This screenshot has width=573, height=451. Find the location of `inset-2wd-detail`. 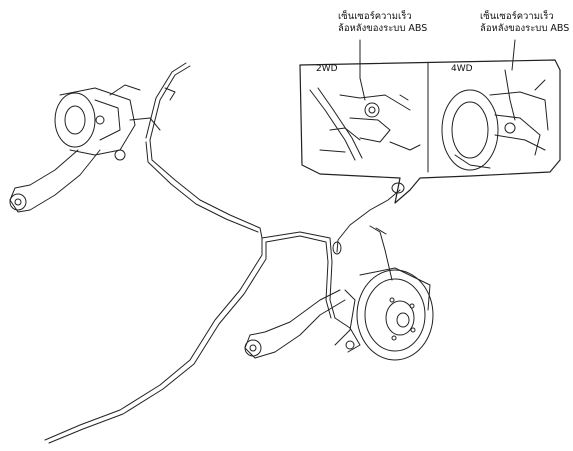

inset-2wd-detail is located at coordinates (365, 119).